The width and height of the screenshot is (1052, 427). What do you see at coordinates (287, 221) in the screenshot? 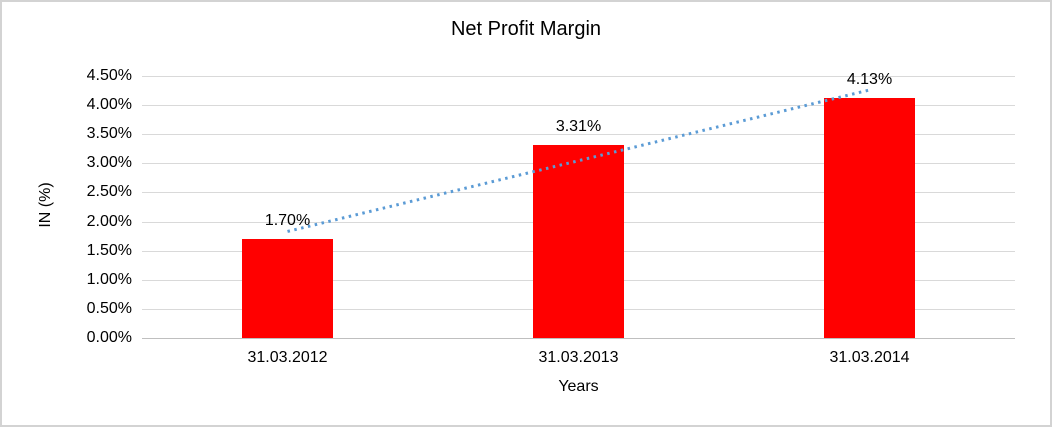
I see `bar-data-label: 1.70%` at bounding box center [287, 221].